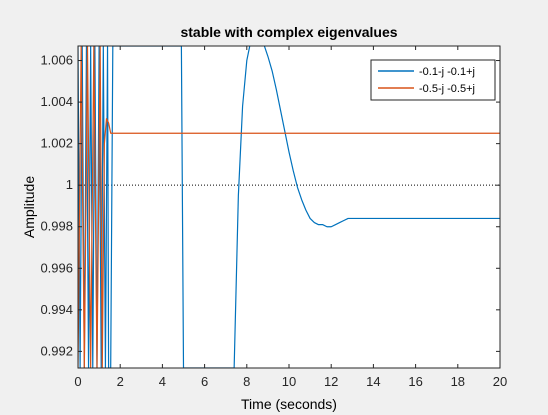 Image resolution: width=548 pixels, height=415 pixels. What do you see at coordinates (56, 350) in the screenshot?
I see `y-tick-label: 0.992` at bounding box center [56, 350].